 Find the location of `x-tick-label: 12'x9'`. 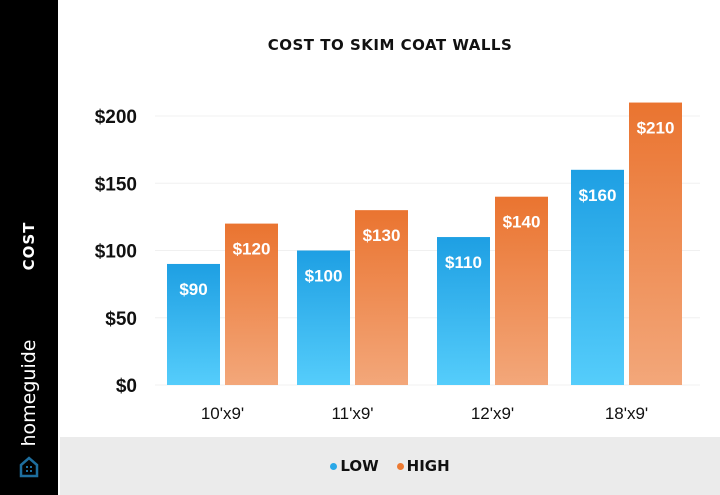

x-tick-label: 12'x9' is located at coordinates (492, 413).